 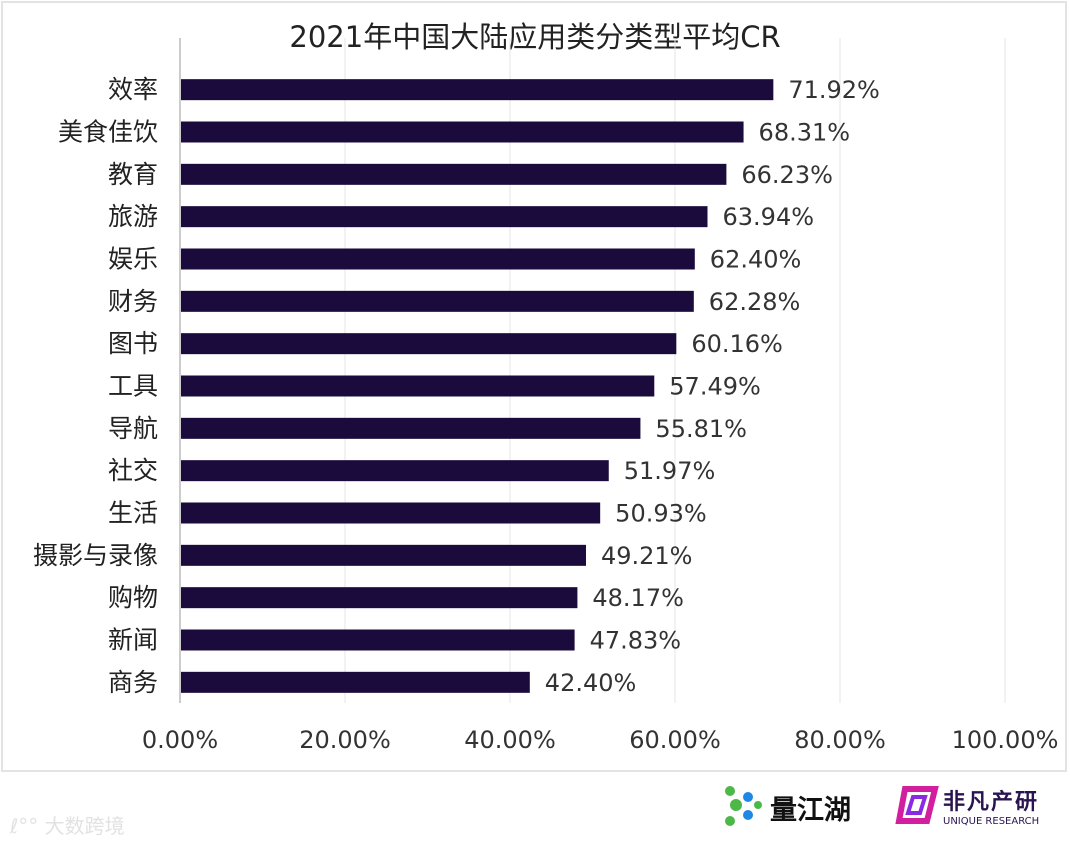 What do you see at coordinates (133, 513) in the screenshot?
I see `y-category-label: 生活` at bounding box center [133, 513].